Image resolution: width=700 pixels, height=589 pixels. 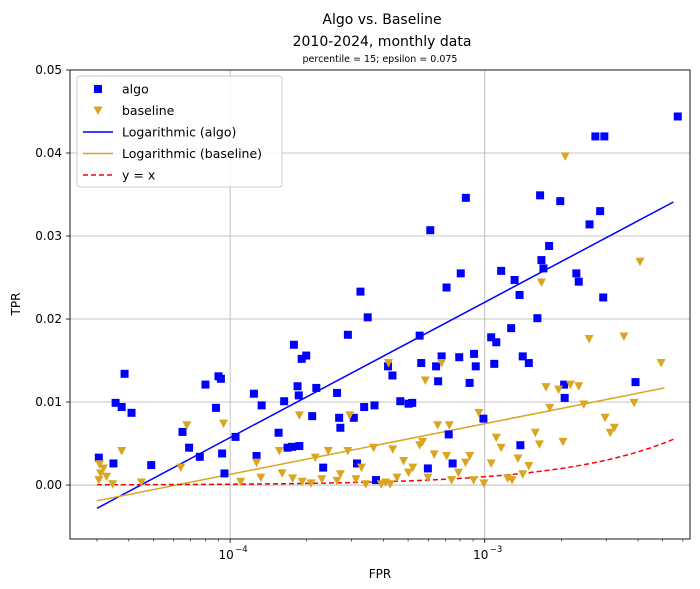 I want to click on chart-subtitle: 2010-2024, monthly data, so click(x=382, y=42).